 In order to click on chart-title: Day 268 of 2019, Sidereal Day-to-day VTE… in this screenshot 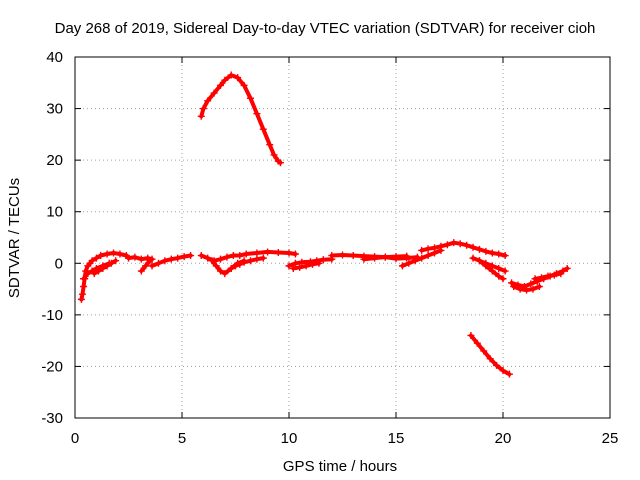, I will do `click(325, 28)`.